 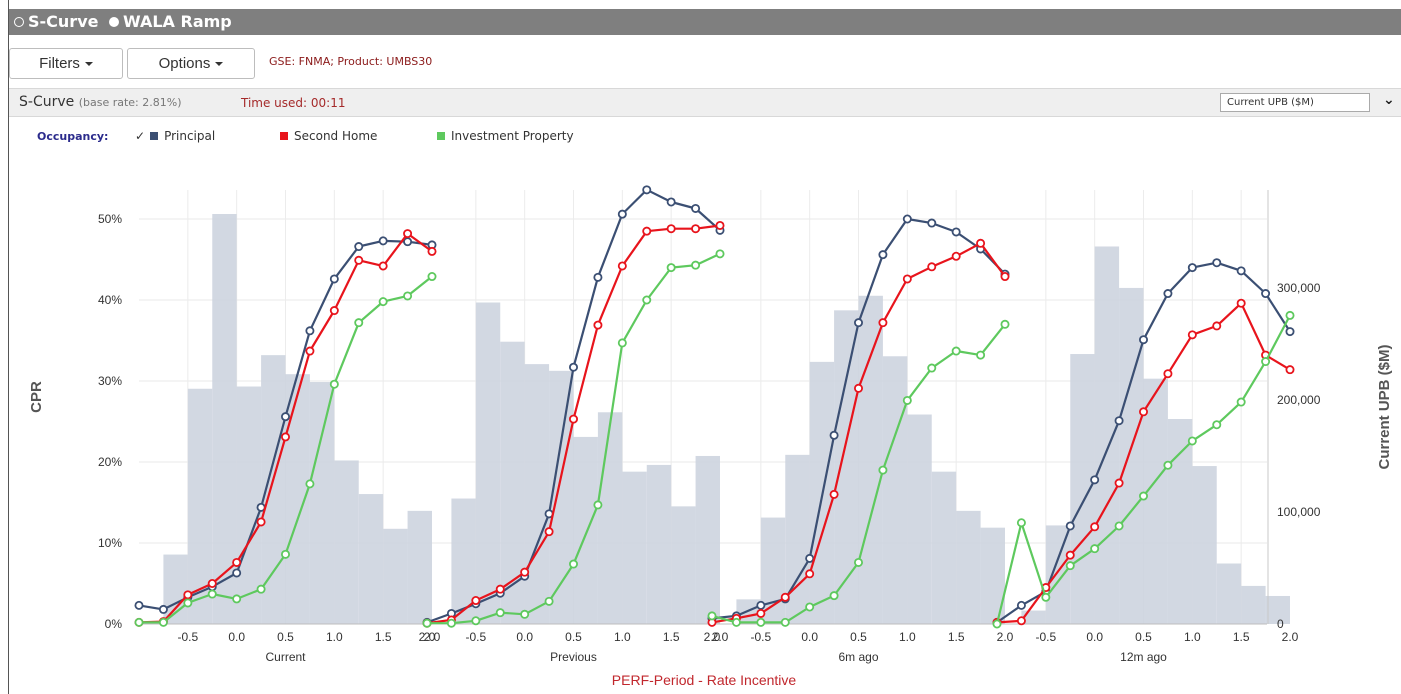 I want to click on filters-button: Filters, so click(x=66, y=63).